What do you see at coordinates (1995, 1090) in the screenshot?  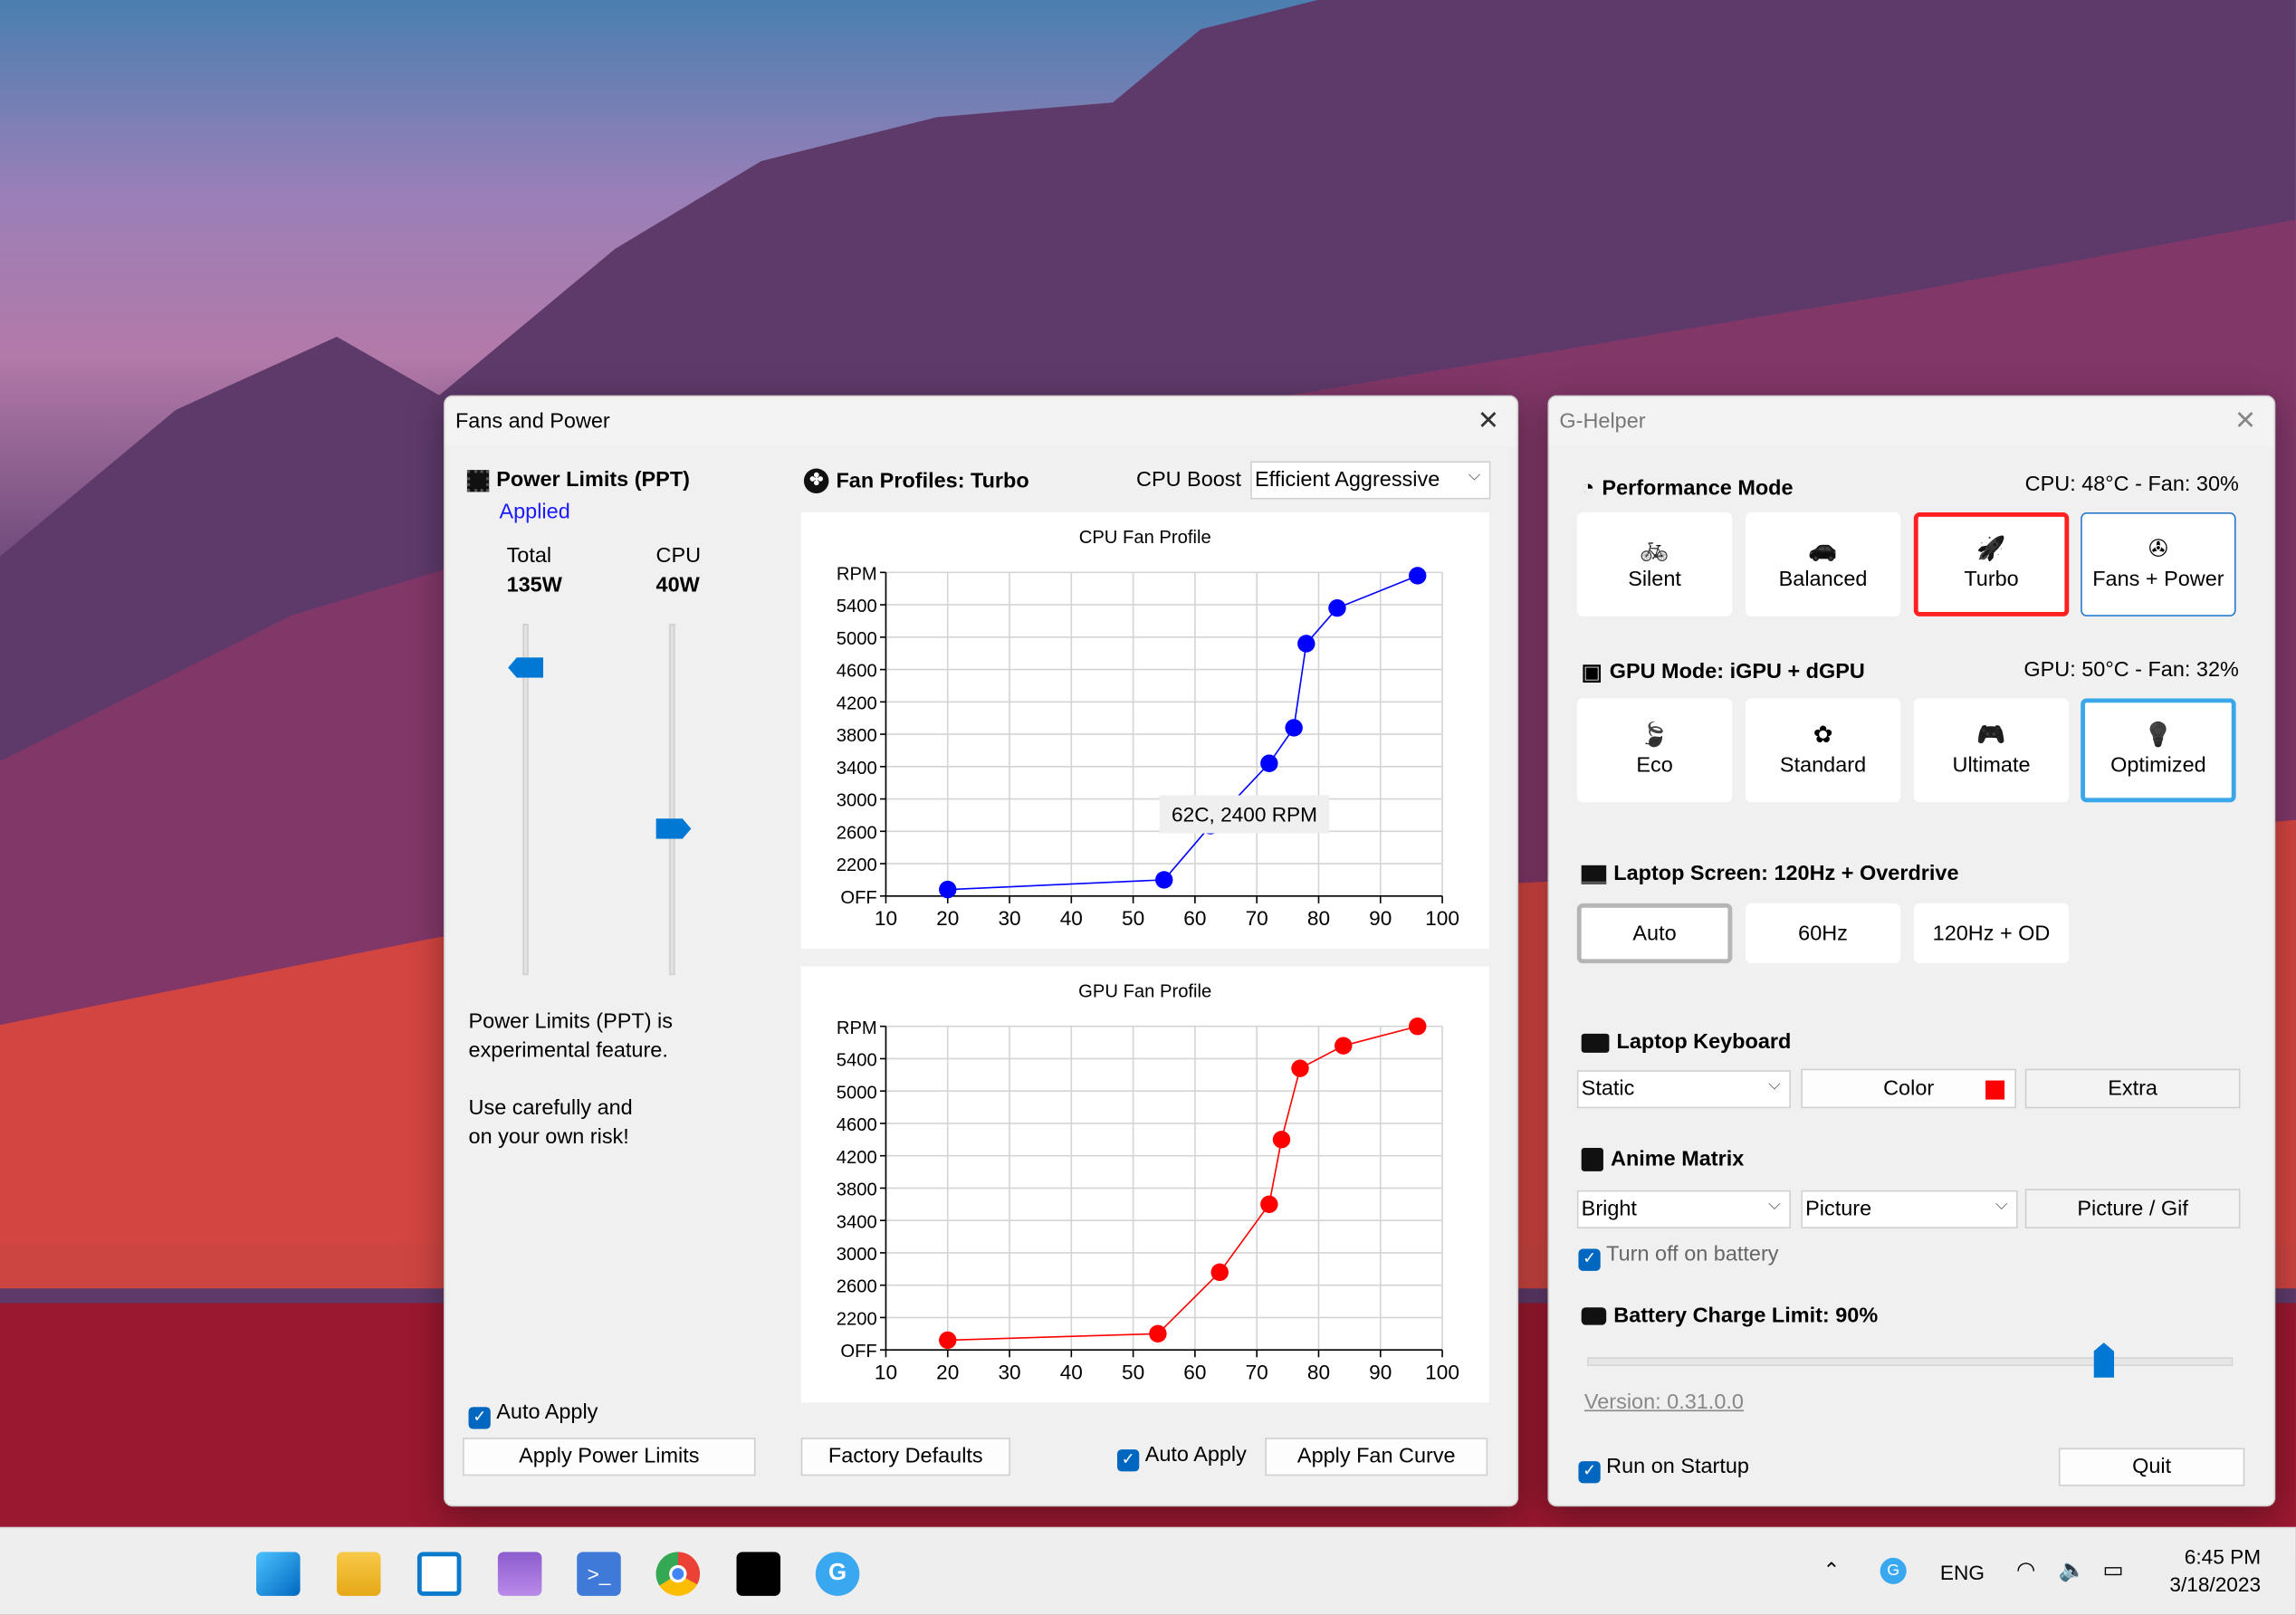 I see `color-swatch` at bounding box center [1995, 1090].